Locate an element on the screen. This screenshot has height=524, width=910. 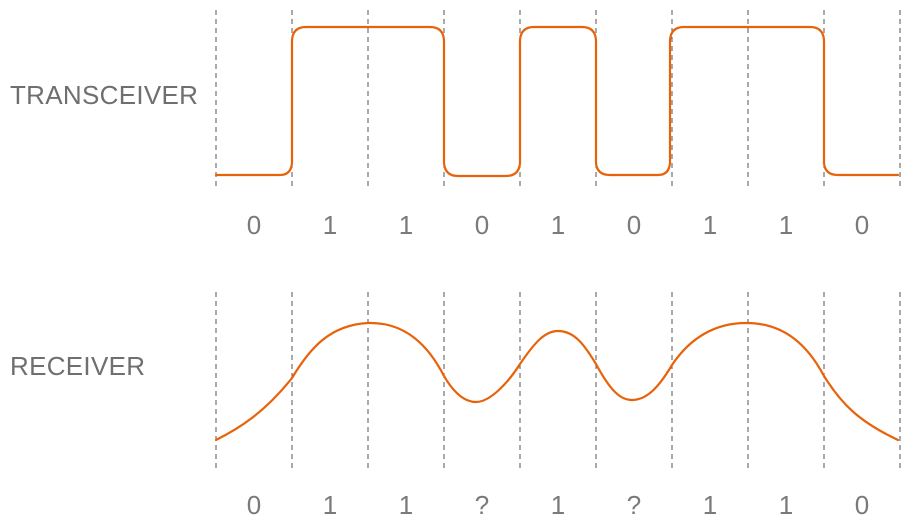
receiver-label: RECEIVER is located at coordinates (78, 366).